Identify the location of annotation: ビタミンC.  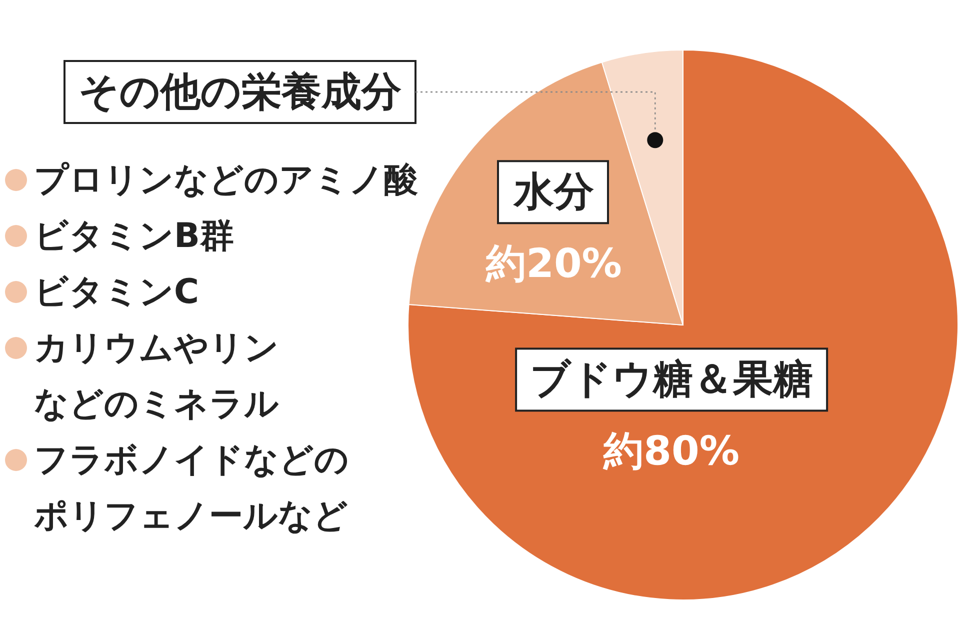
(116, 292).